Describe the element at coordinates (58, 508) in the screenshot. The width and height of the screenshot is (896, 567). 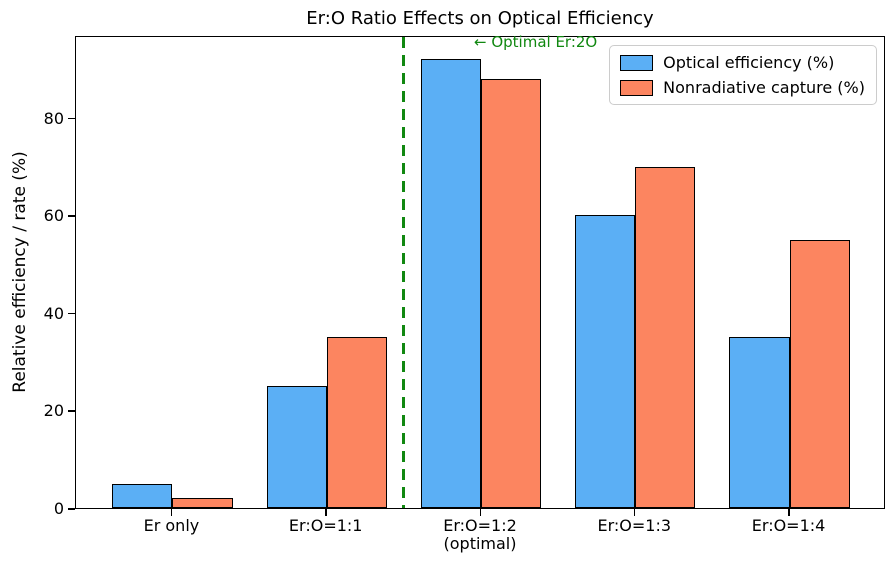
I see `y-tick-label: 0` at that location.